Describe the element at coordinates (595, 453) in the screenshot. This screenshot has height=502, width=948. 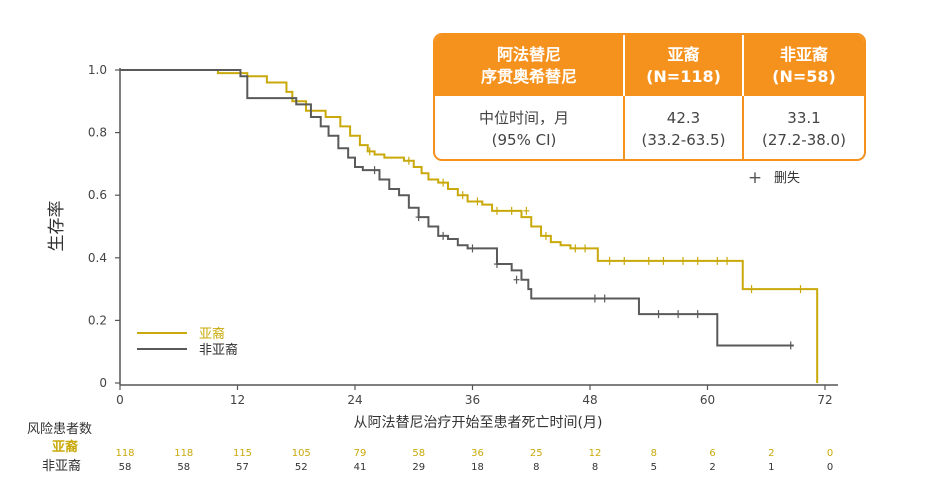
I see `risk-value-yana: 12` at that location.